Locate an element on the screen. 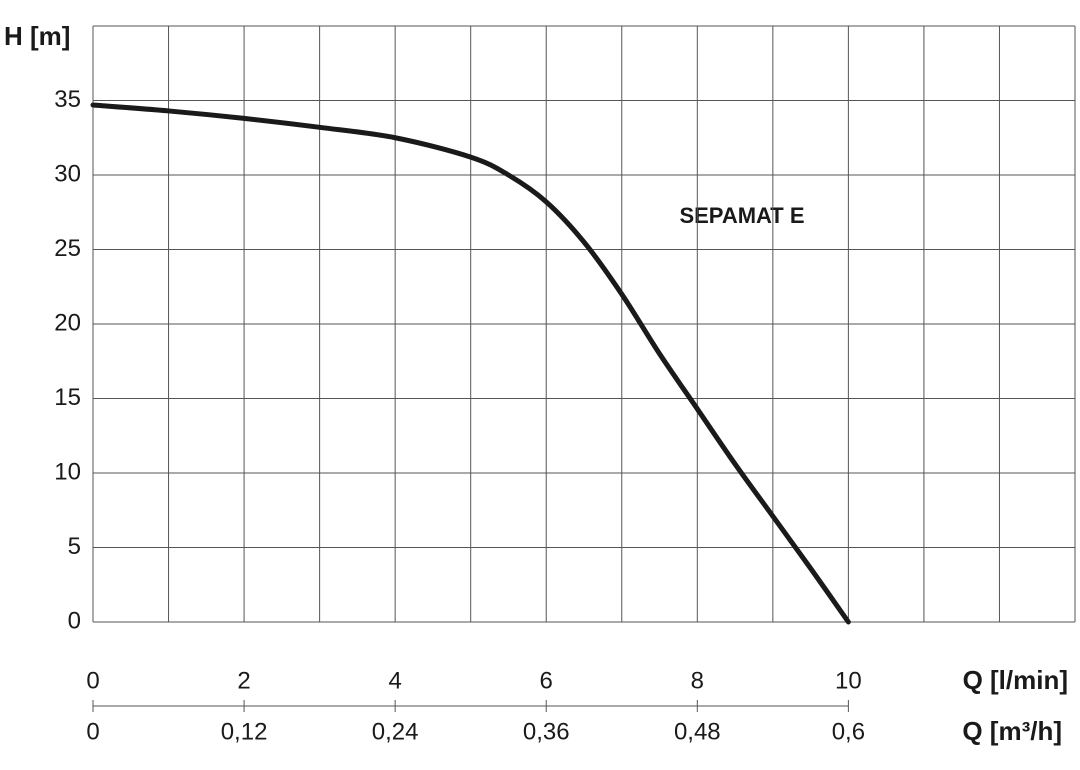 Image resolution: width=1080 pixels, height=770 pixels. y-tick-label: 30 is located at coordinates (67, 173).